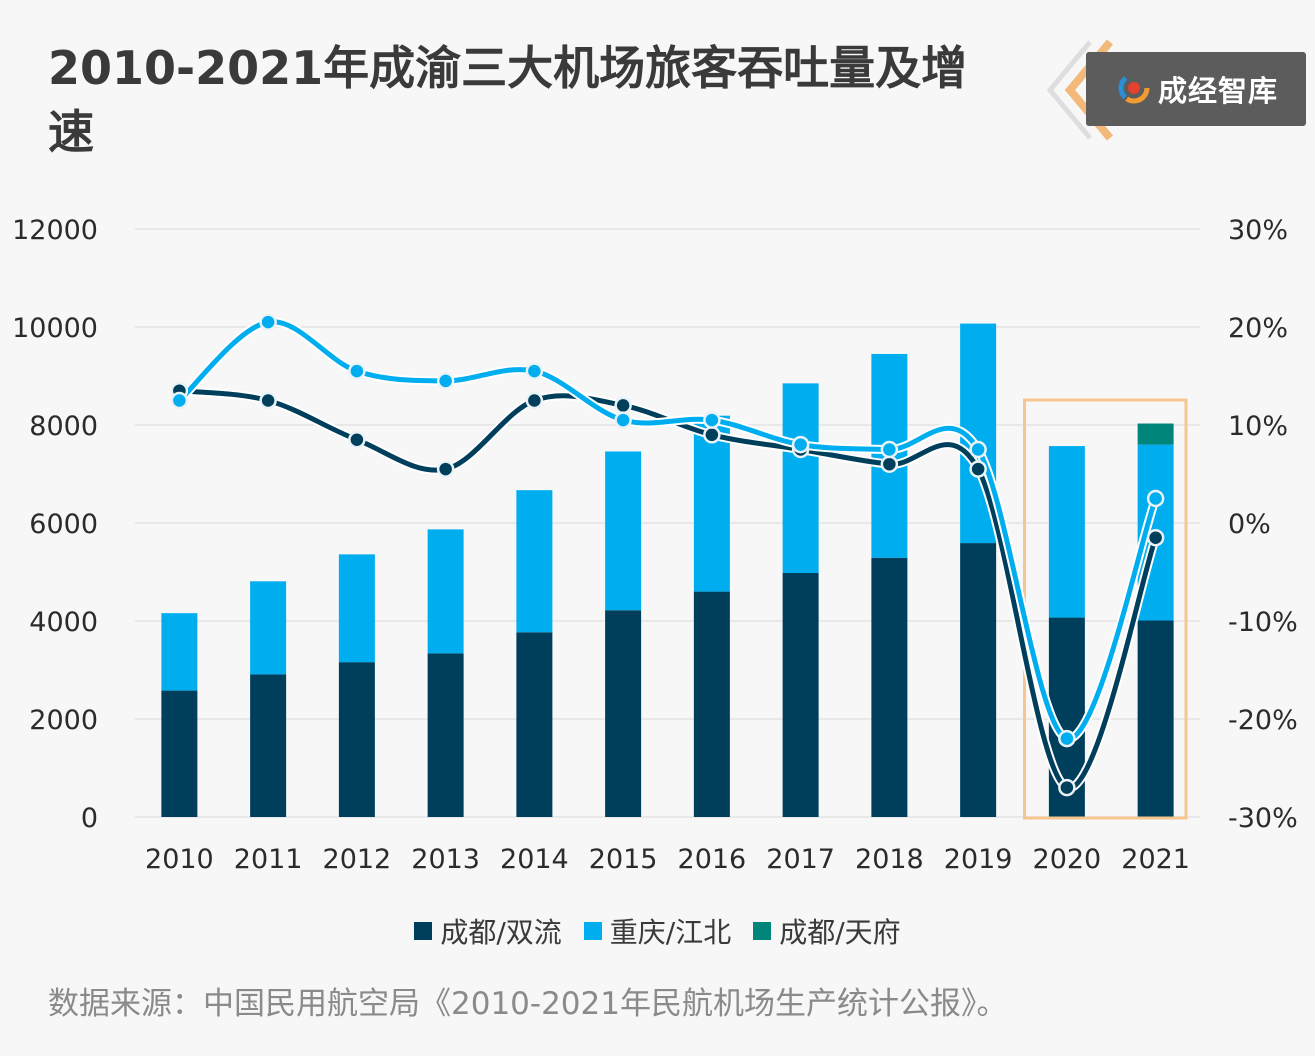  I want to click on x-tick-label: 2016, so click(712, 859).